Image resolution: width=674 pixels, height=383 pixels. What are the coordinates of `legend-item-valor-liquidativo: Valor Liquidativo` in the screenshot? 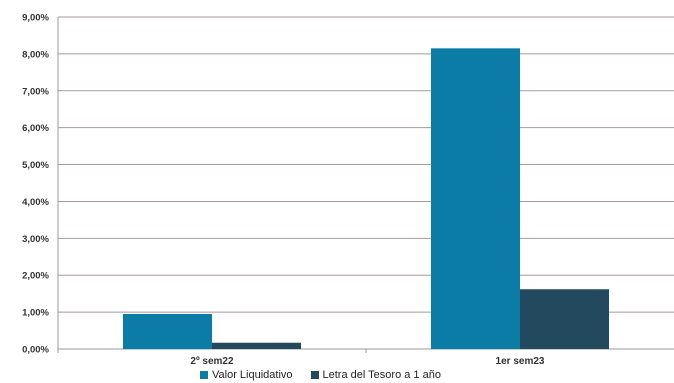 It's located at (246, 375).